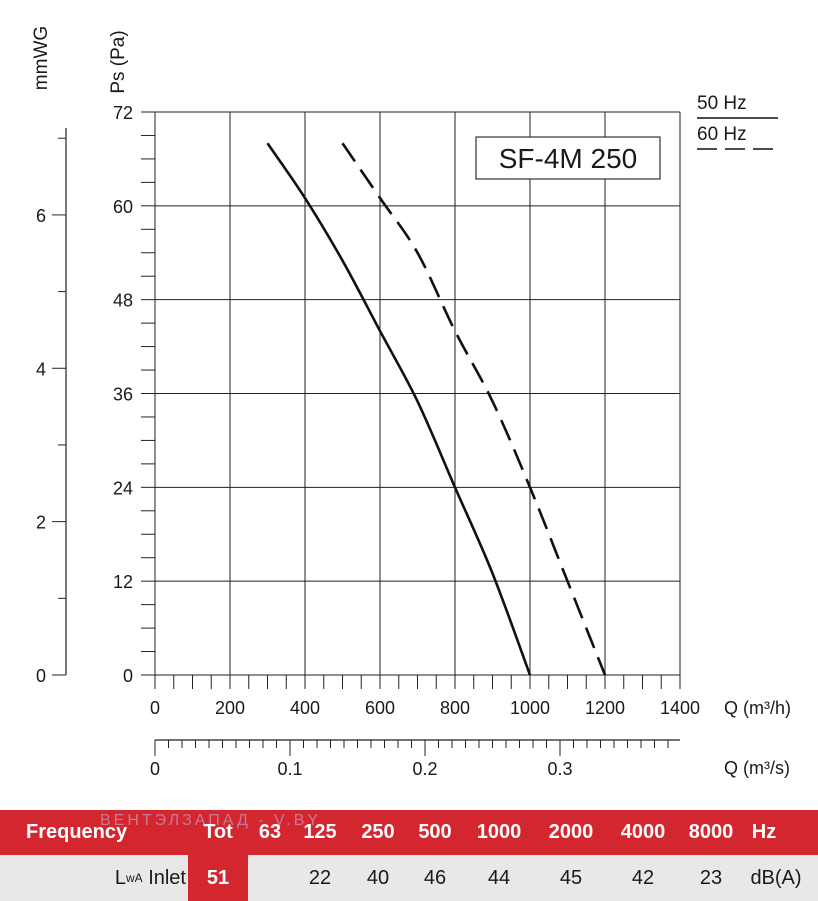 This screenshot has width=818, height=901. Describe the element at coordinates (320, 877) in the screenshot. I see `value-125: 22` at that location.